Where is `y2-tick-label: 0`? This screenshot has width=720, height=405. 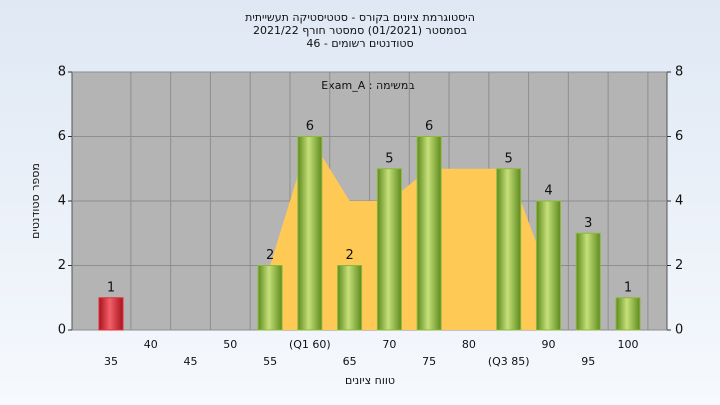 y2-tick-label: 0 is located at coordinates (679, 330).